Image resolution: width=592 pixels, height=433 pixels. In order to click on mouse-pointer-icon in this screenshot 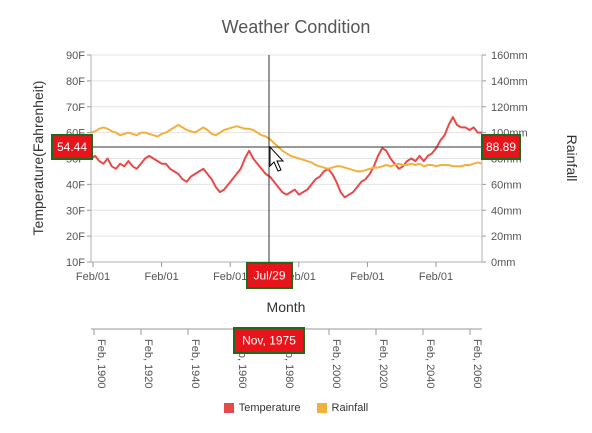, I will do `click(277, 158)`.